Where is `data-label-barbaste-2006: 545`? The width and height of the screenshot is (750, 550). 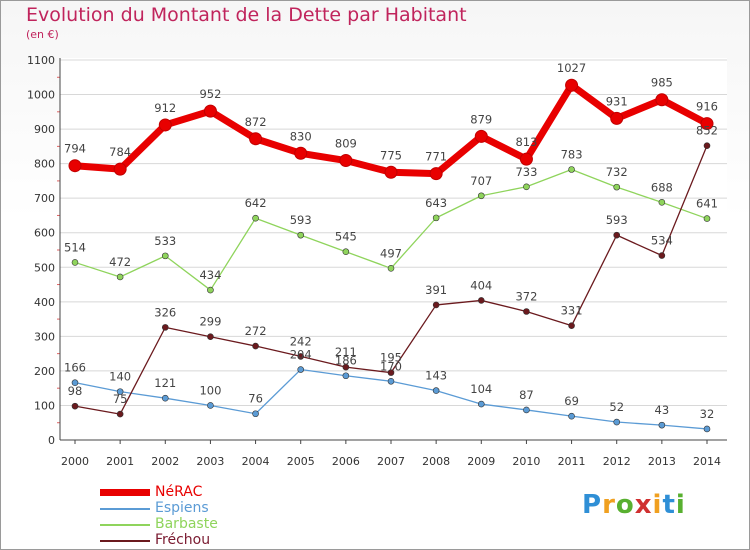 data-label-barbaste-2006: 545 is located at coordinates (346, 237).